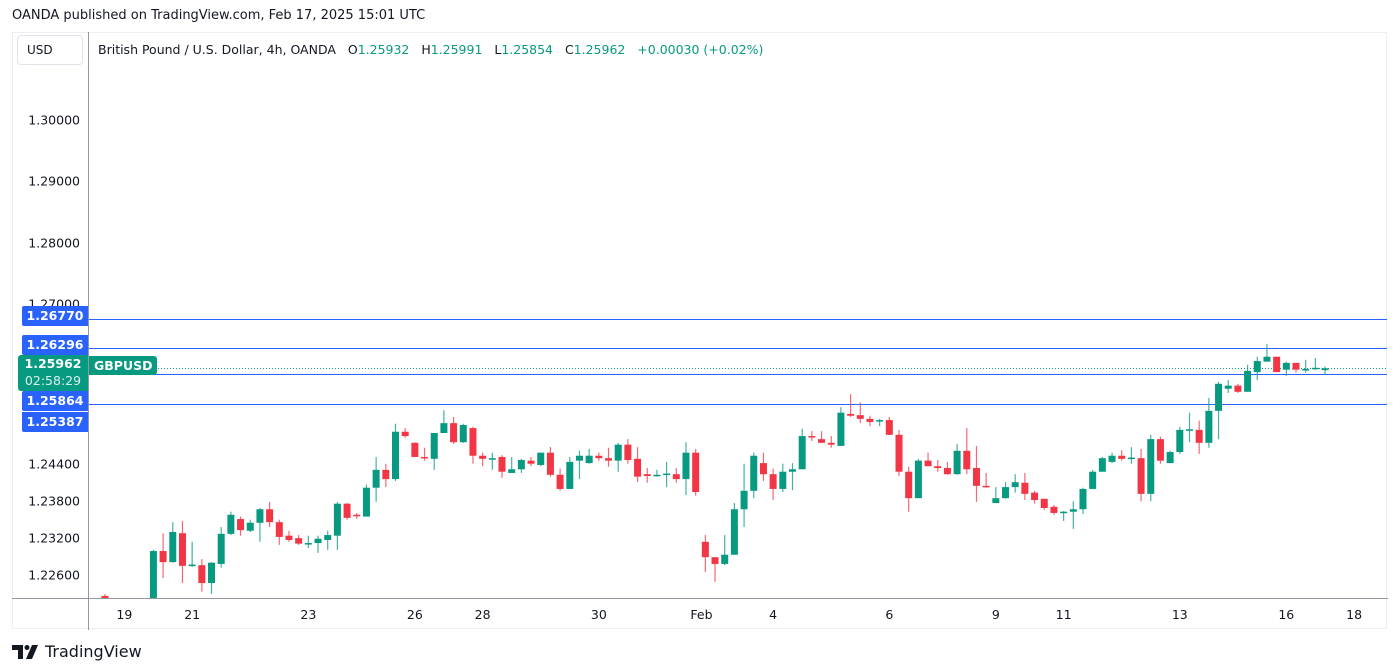 Image resolution: width=1400 pixels, height=672 pixels. I want to click on time-axis-border, so click(700, 598).